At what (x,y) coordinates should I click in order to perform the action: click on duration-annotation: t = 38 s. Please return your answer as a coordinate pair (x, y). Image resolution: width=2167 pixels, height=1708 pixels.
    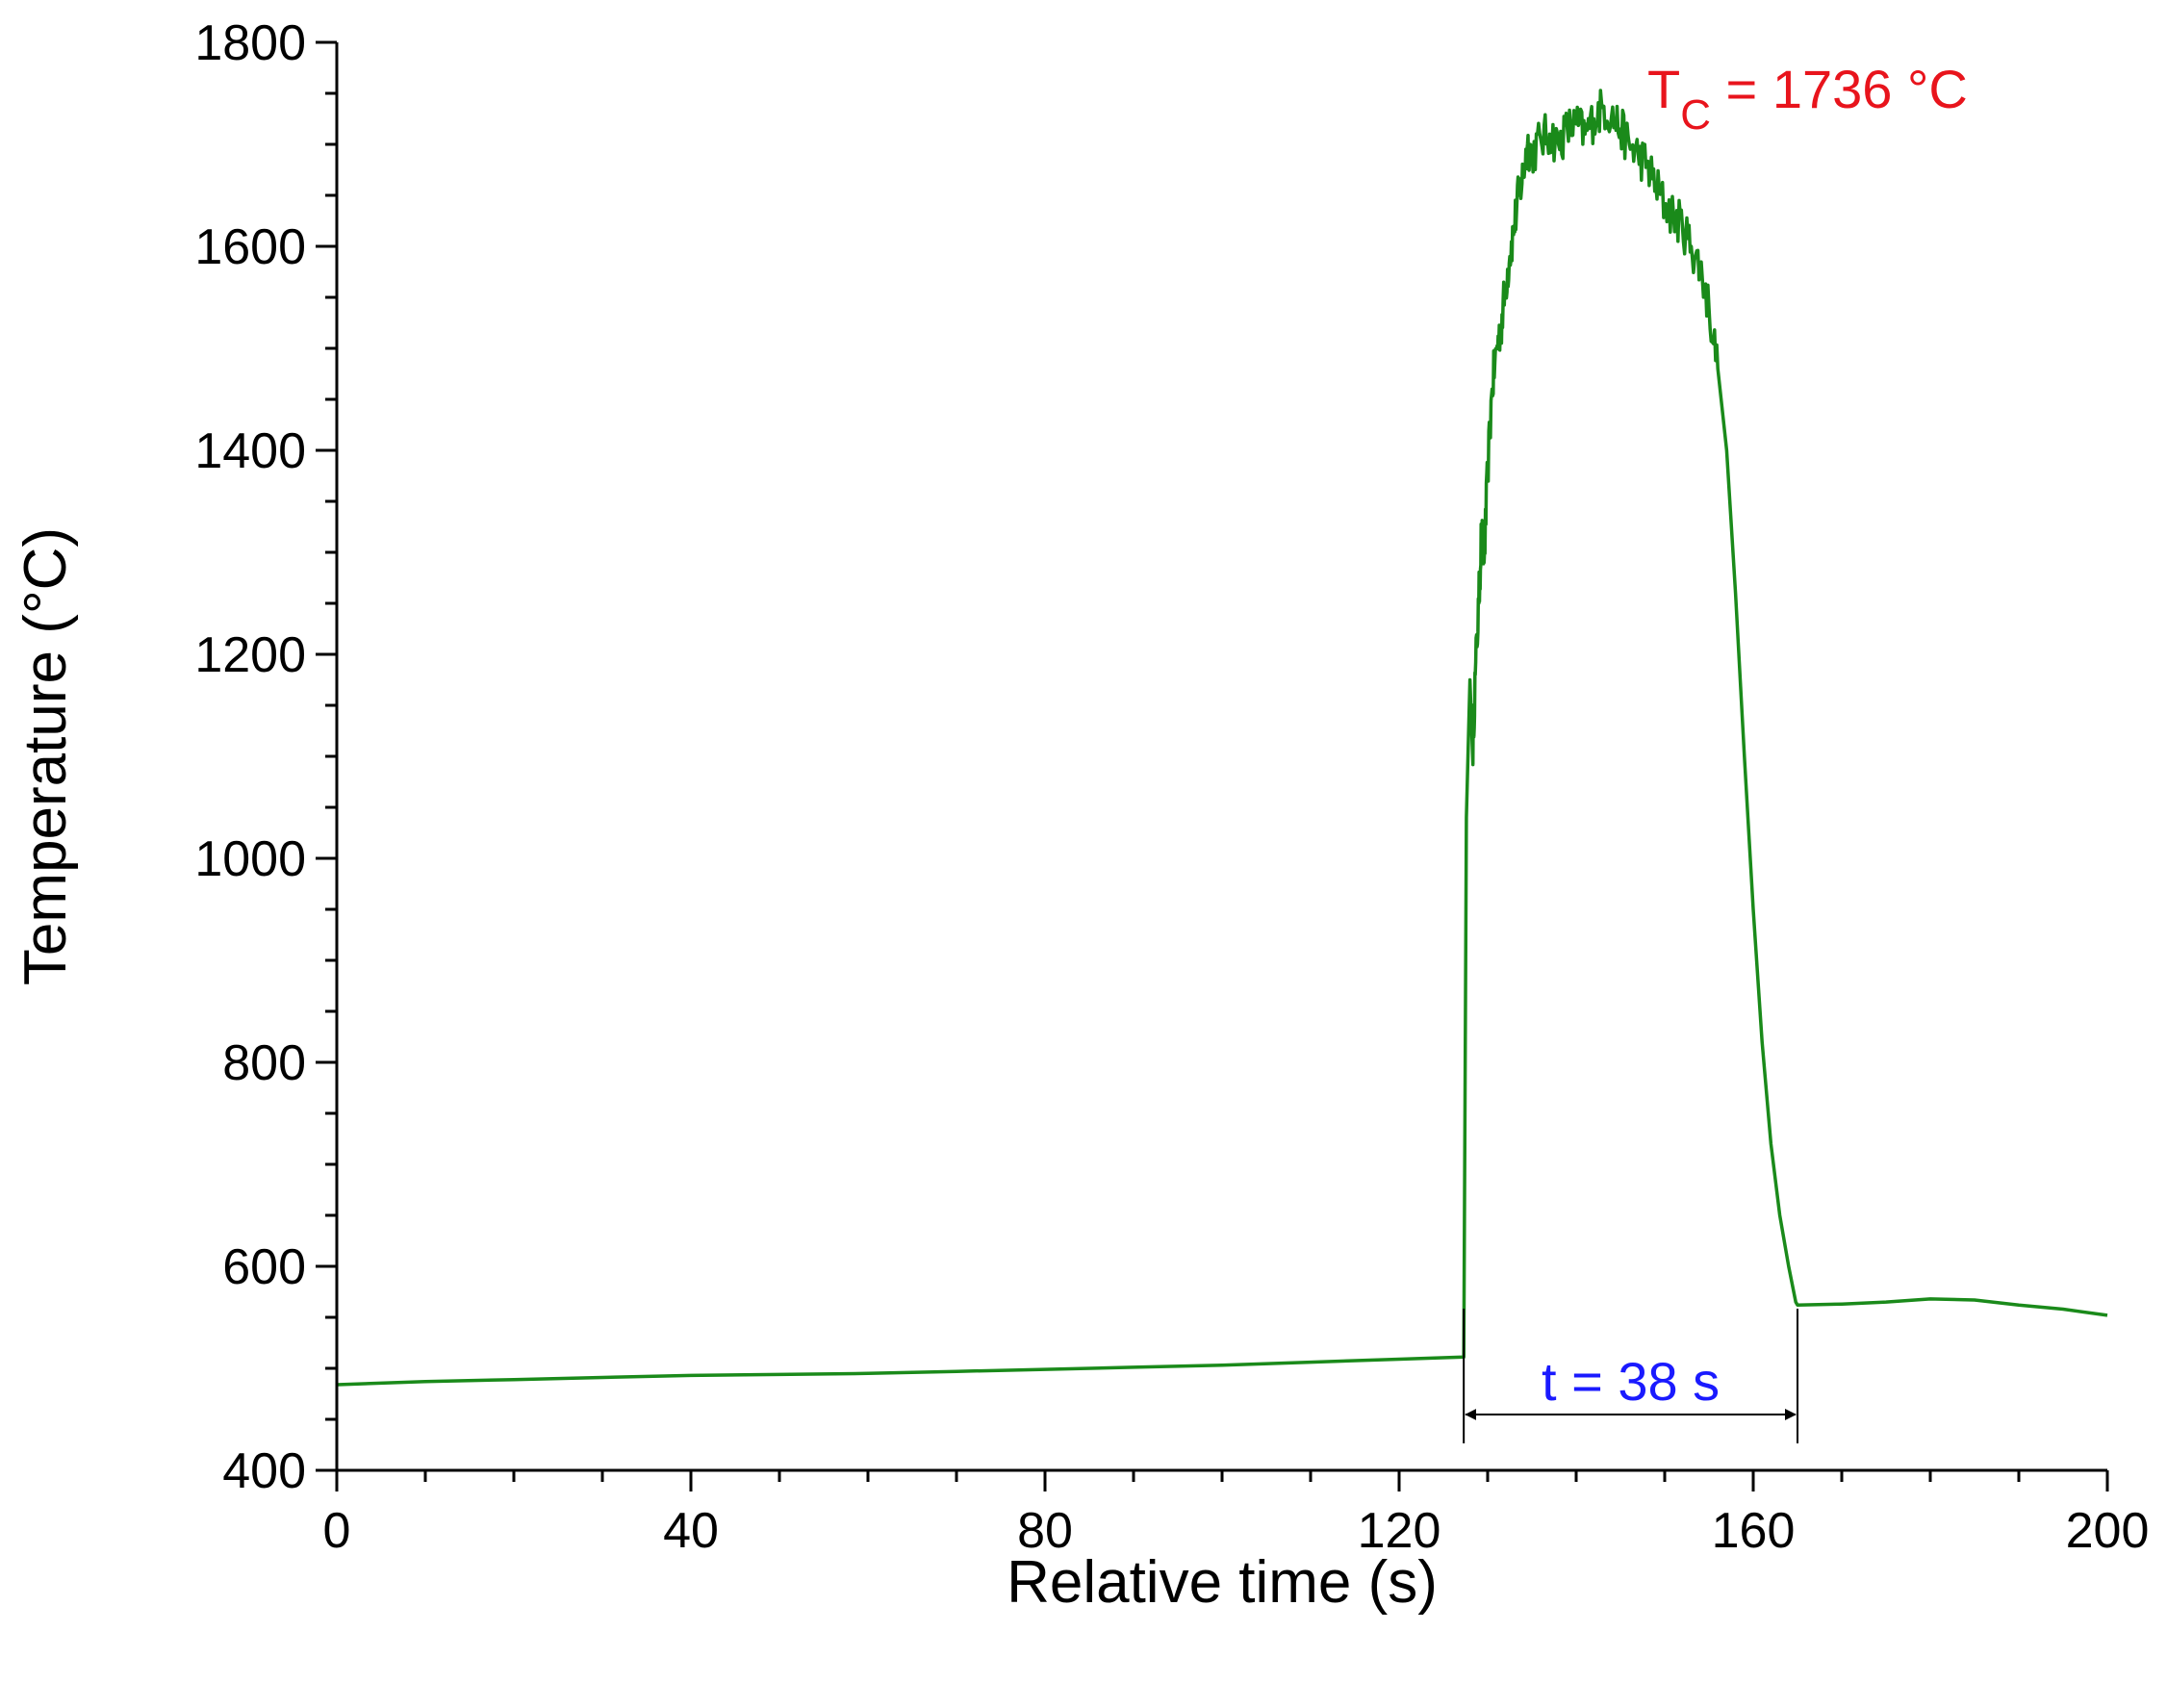
    Looking at the image, I should click on (1631, 1381).